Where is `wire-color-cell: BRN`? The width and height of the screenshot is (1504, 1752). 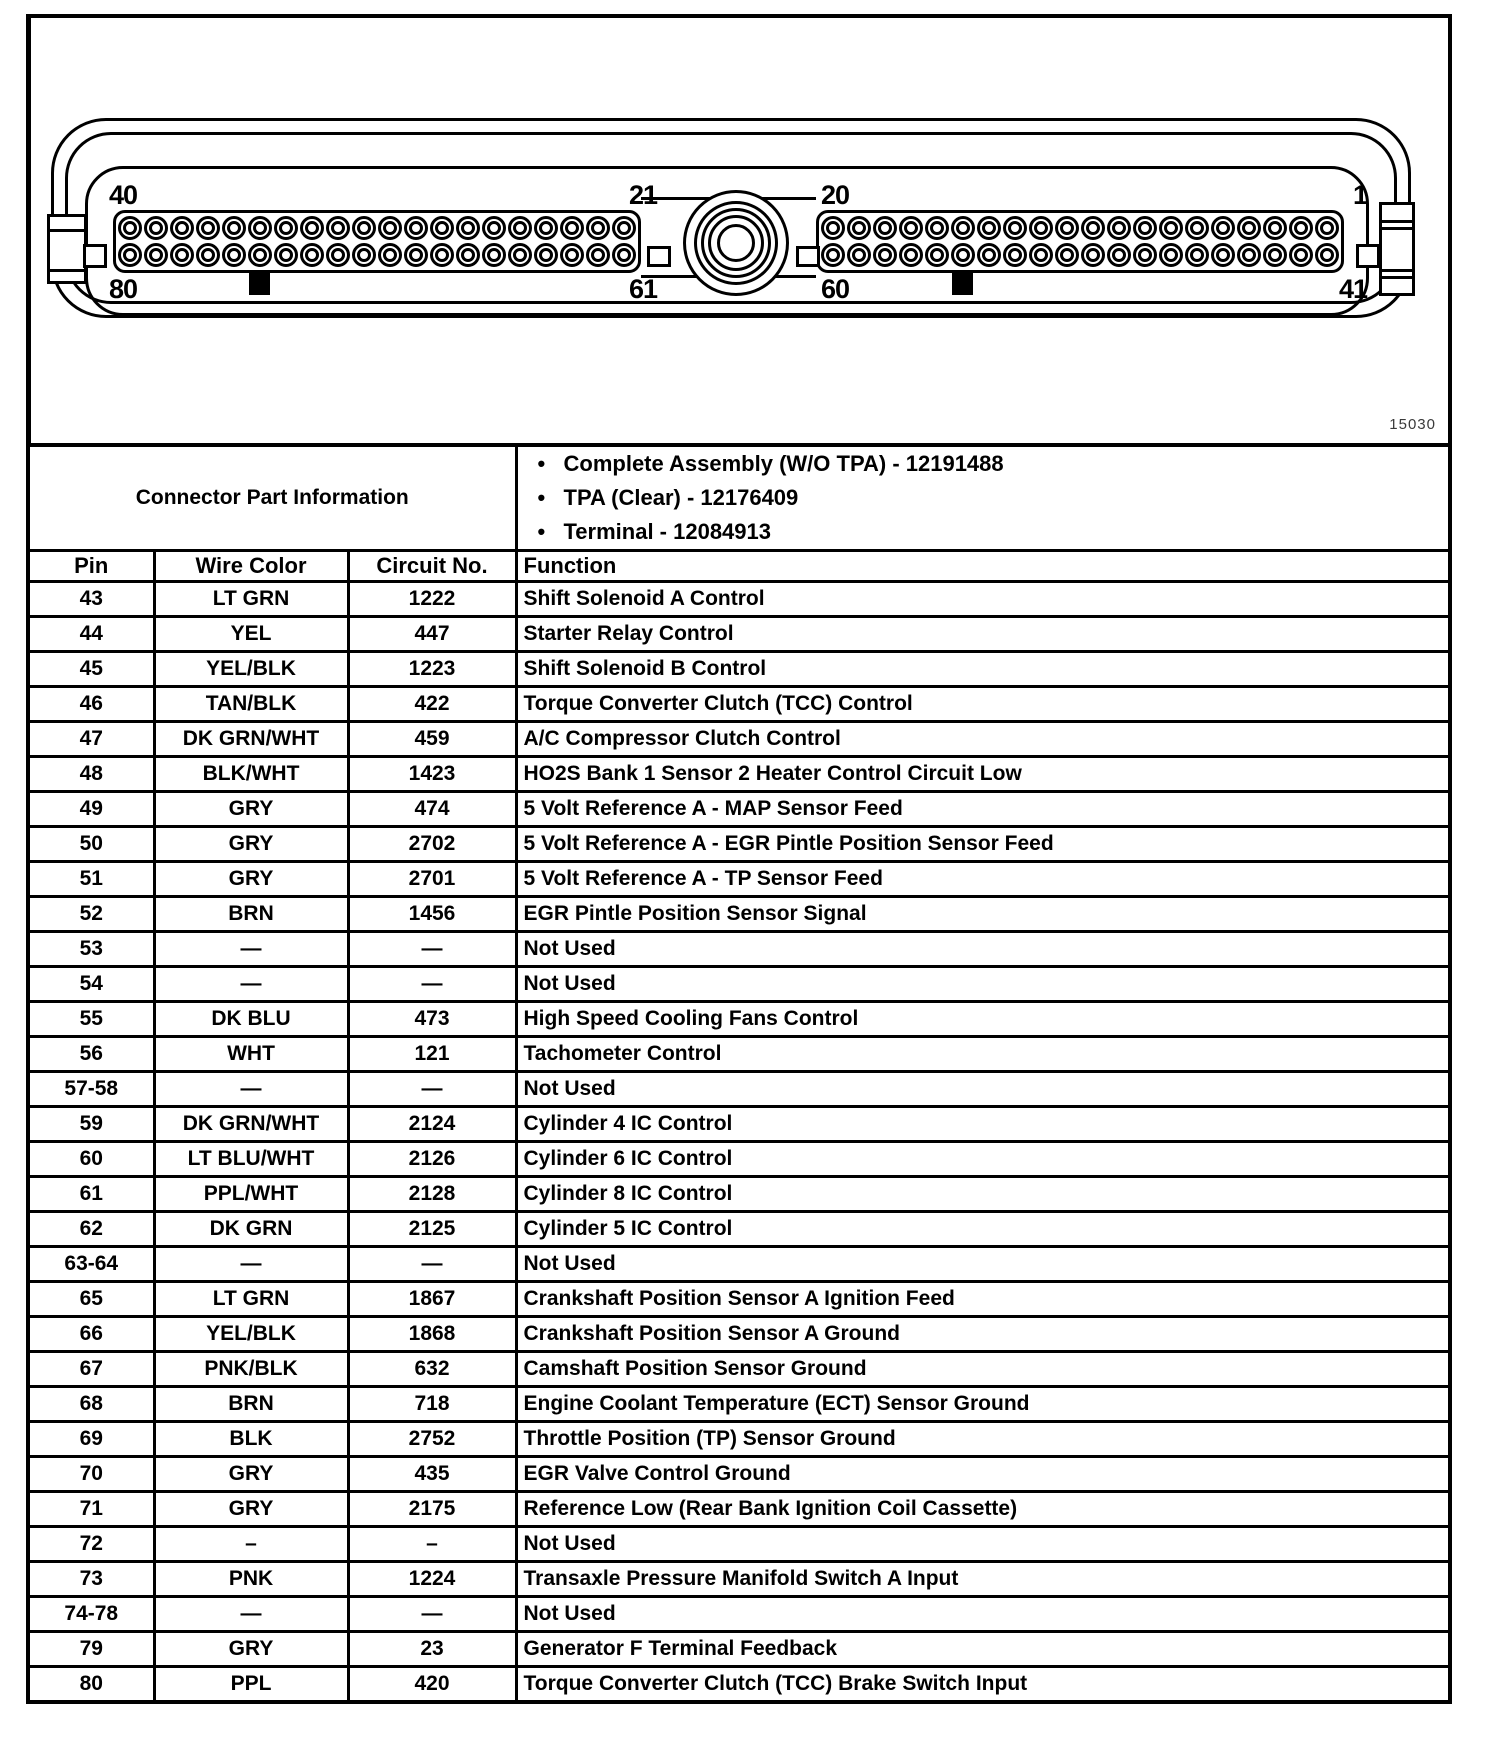 wire-color-cell: BRN is located at coordinates (251, 1404).